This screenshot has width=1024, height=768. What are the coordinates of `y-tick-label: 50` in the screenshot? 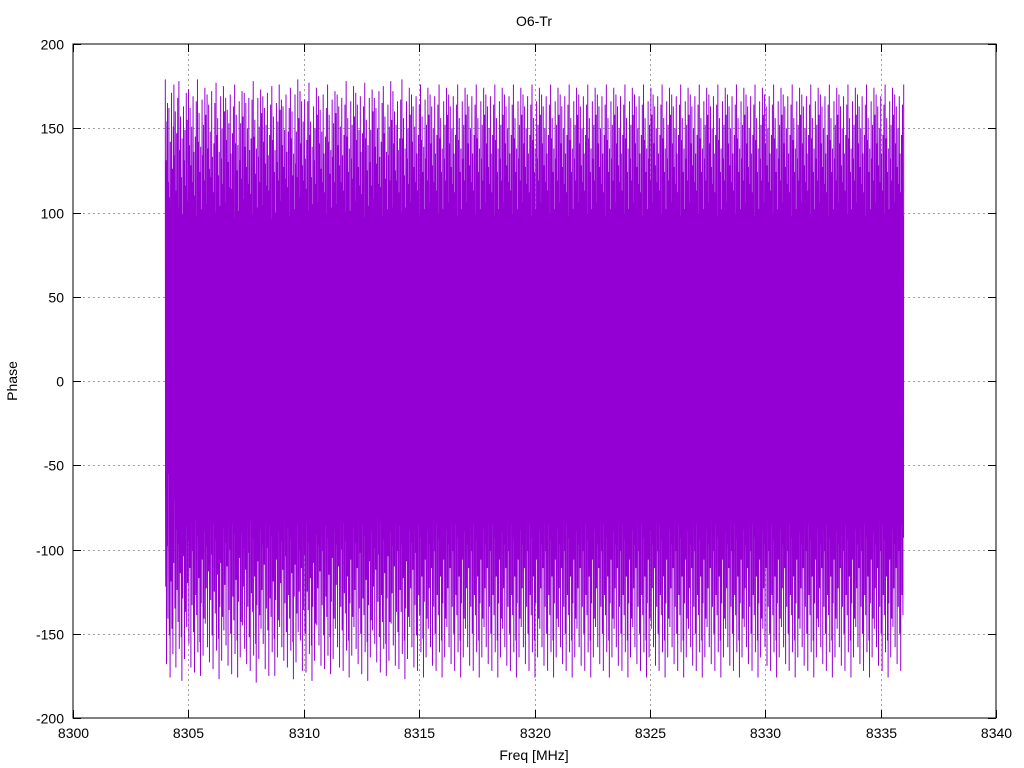 It's located at (56, 298).